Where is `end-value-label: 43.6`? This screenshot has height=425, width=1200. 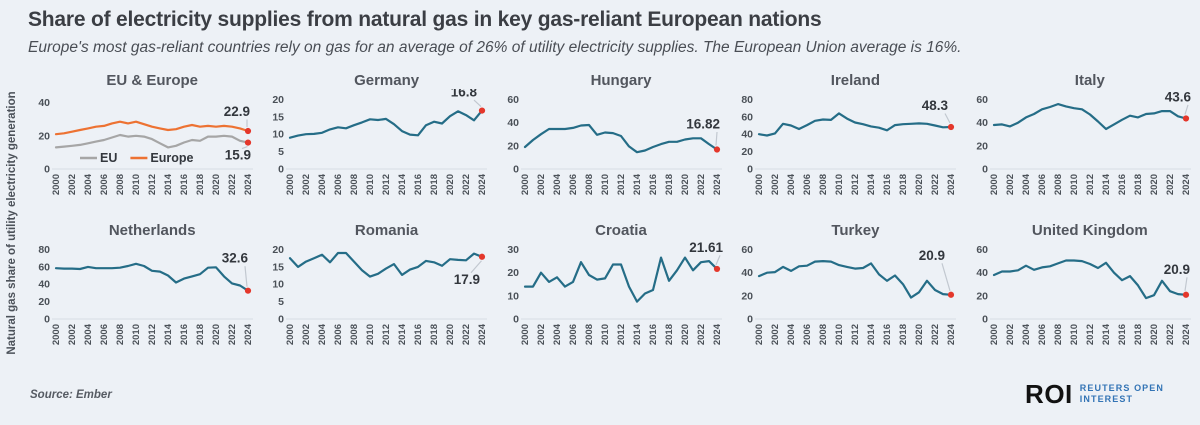 end-value-label: 43.6 is located at coordinates (1177, 96).